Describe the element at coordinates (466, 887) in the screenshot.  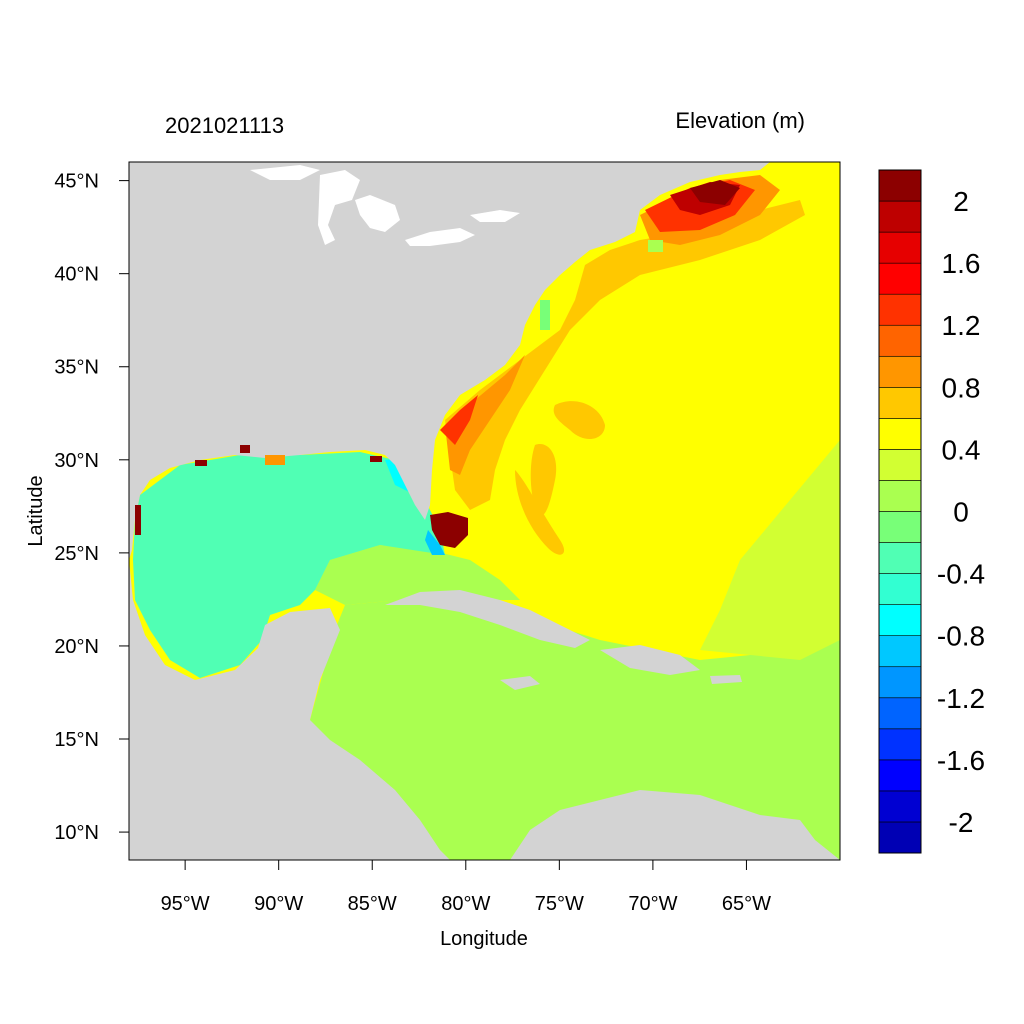
I see `x-axis: 95°W 90°W 85°W 80°W 75°W 70°W 65°W` at that location.